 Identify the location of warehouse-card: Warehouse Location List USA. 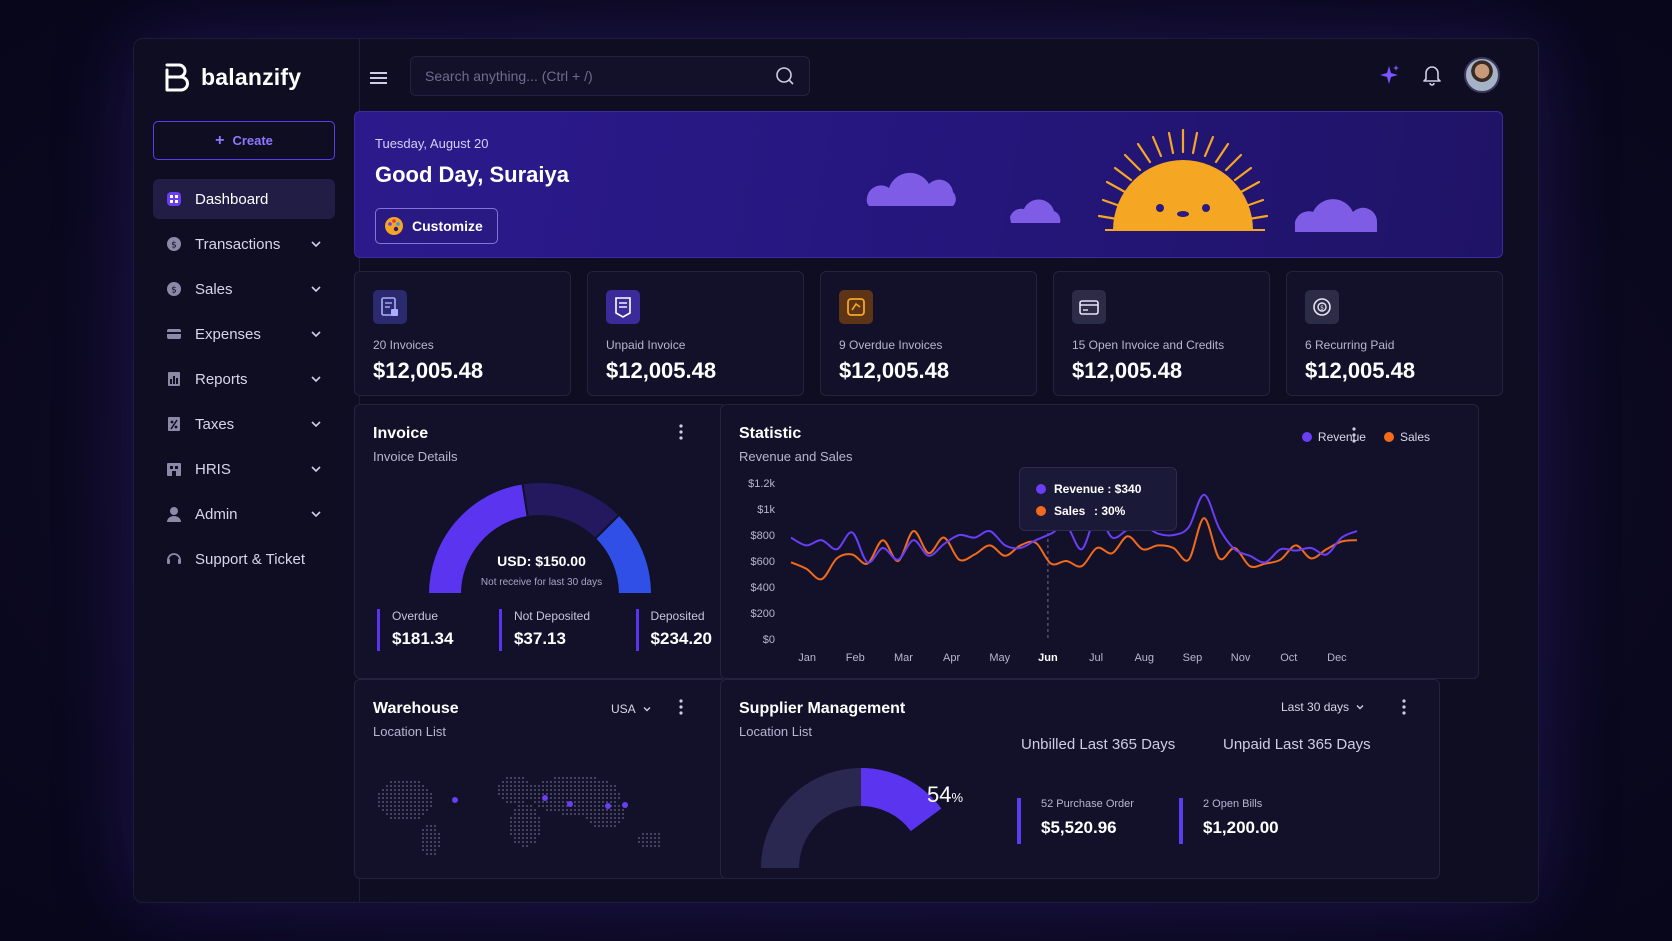
(540, 779).